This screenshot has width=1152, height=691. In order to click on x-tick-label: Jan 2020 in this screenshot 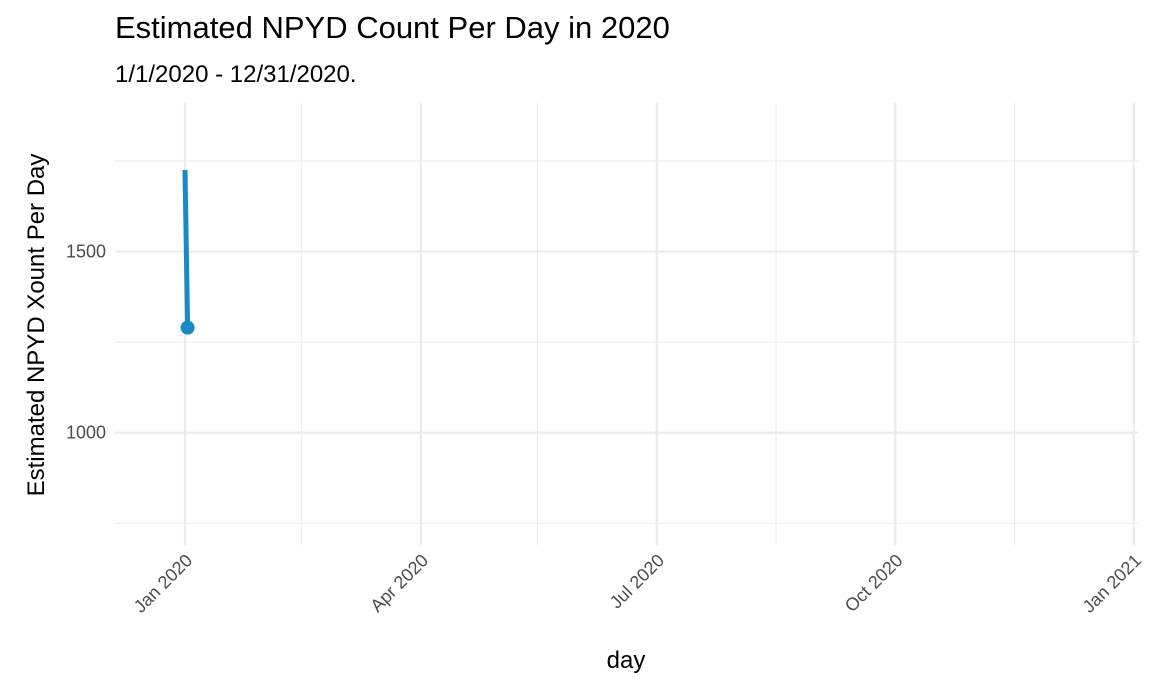, I will do `click(163, 583)`.